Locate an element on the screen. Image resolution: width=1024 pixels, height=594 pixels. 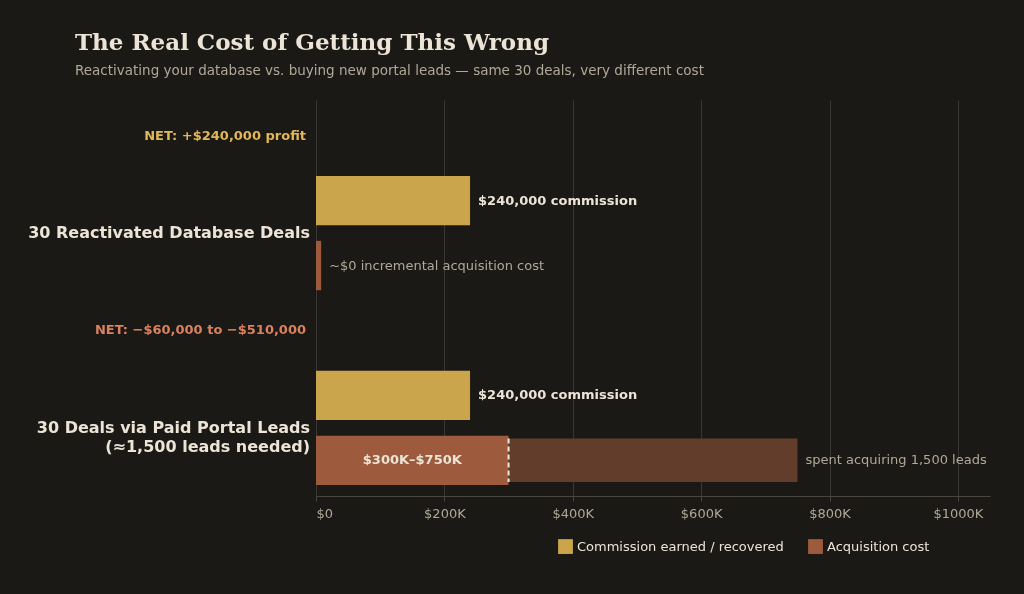
legend-label: Acquisition cost is located at coordinates (878, 546).